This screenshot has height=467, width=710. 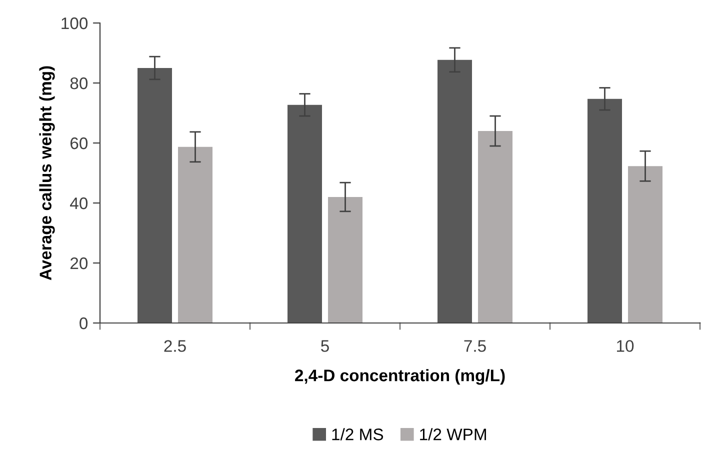 I want to click on y-tick-label: 60, so click(x=79, y=143).